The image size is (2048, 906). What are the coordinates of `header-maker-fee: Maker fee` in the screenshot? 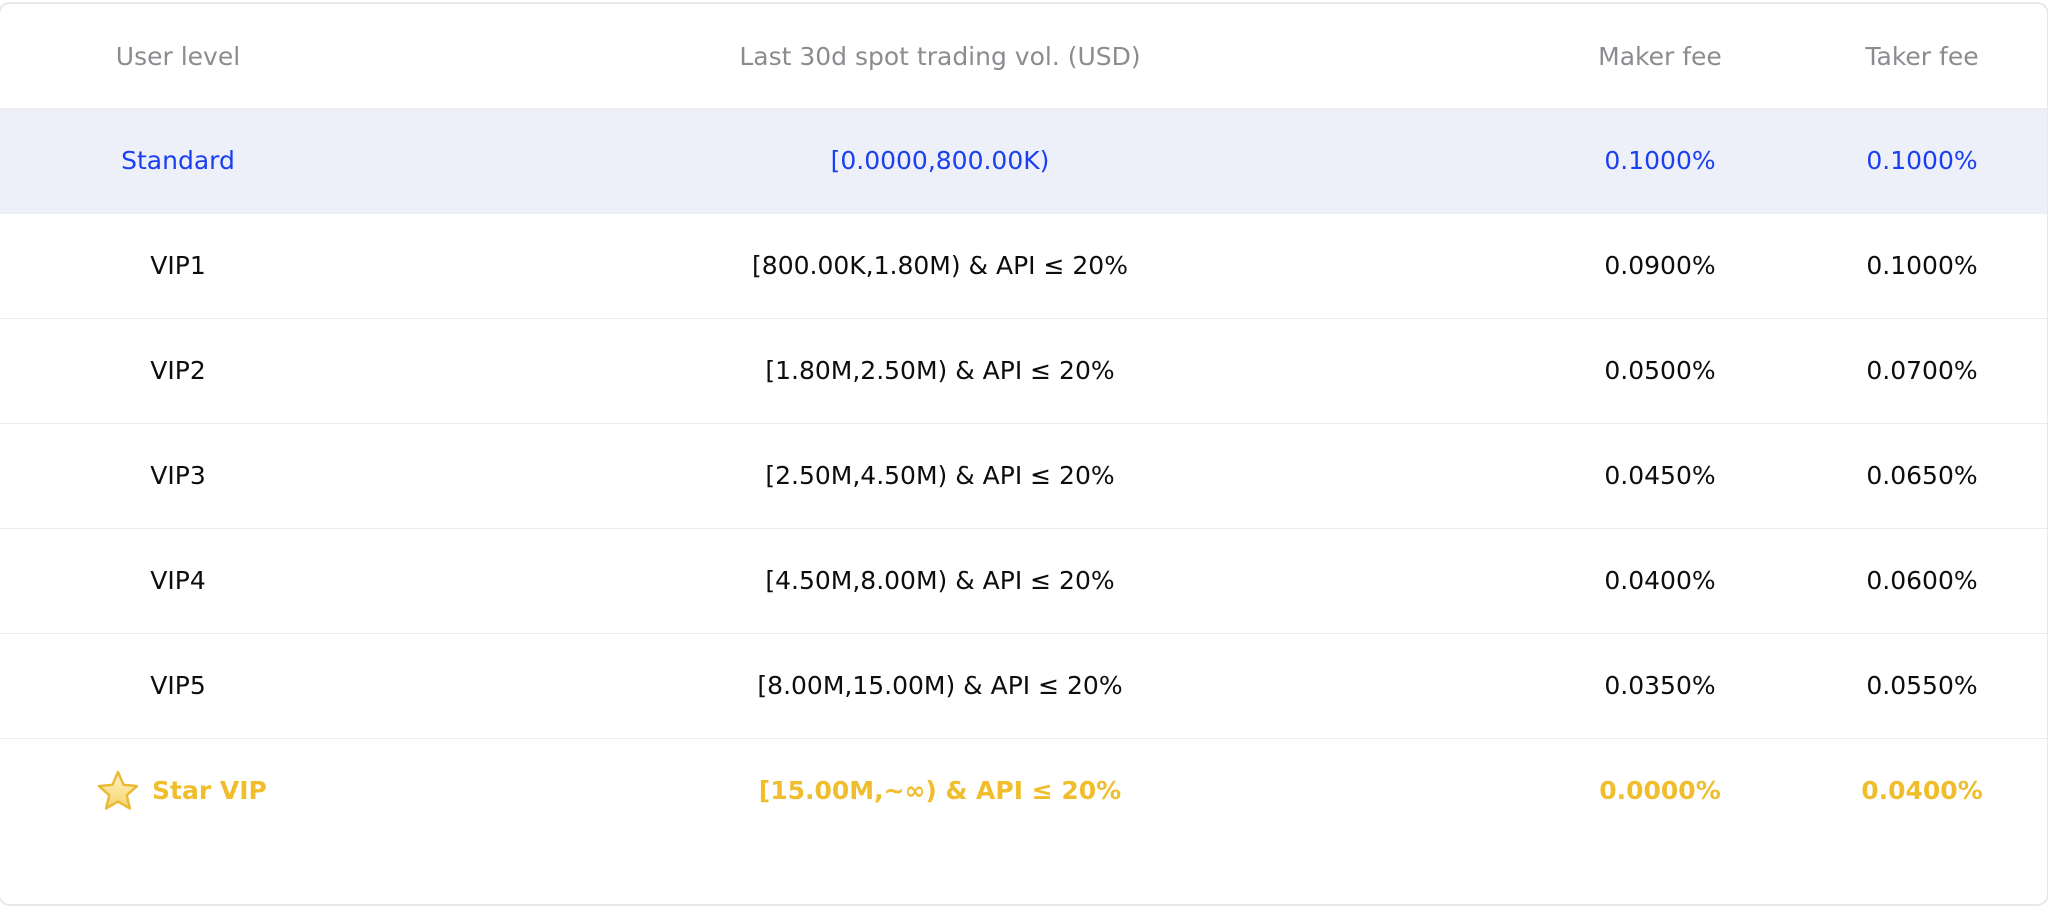 It's located at (1660, 56).